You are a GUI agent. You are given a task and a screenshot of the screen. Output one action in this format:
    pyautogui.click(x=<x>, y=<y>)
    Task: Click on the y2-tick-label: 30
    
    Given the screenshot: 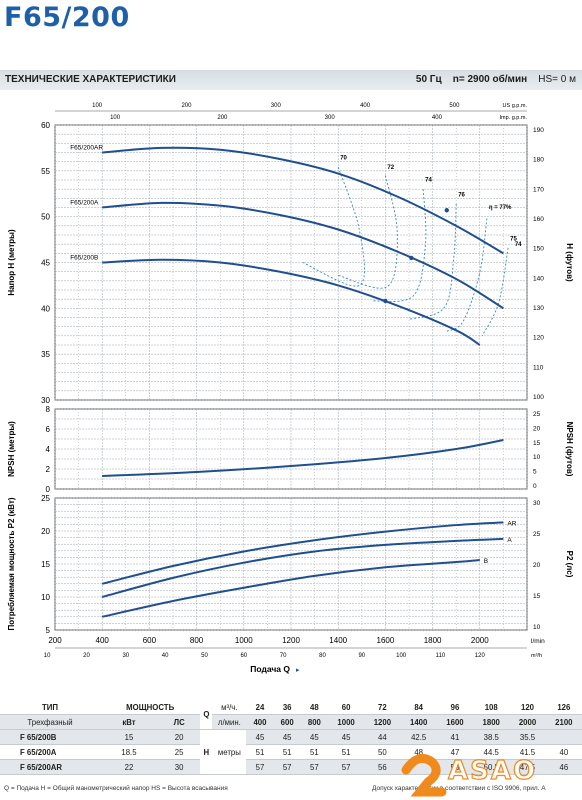 What is the action you would take?
    pyautogui.click(x=537, y=503)
    